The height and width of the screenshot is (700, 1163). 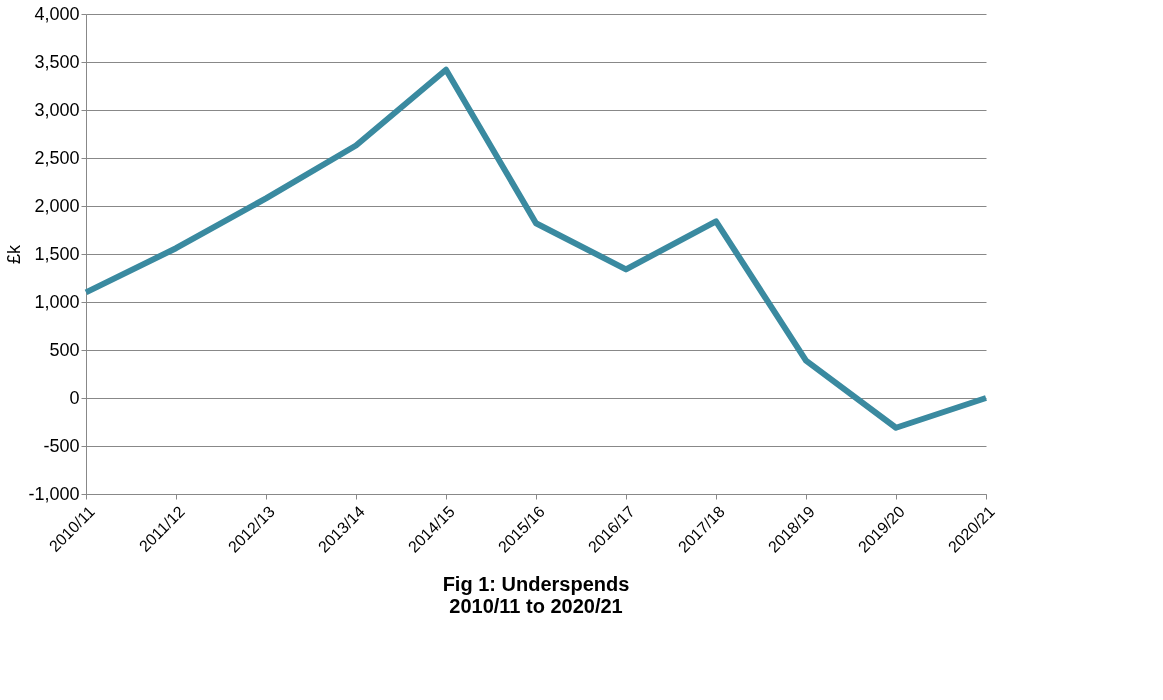 What do you see at coordinates (64, 349) in the screenshot?
I see `y-tick-label: 500` at bounding box center [64, 349].